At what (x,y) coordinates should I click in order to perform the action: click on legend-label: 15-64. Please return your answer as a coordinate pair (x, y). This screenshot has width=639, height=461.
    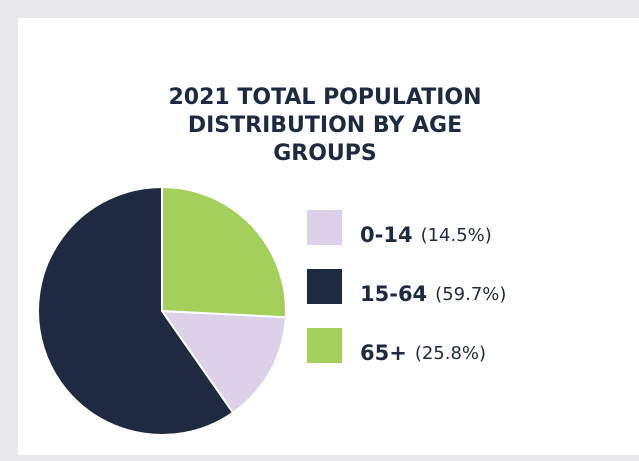
    Looking at the image, I should click on (393, 294).